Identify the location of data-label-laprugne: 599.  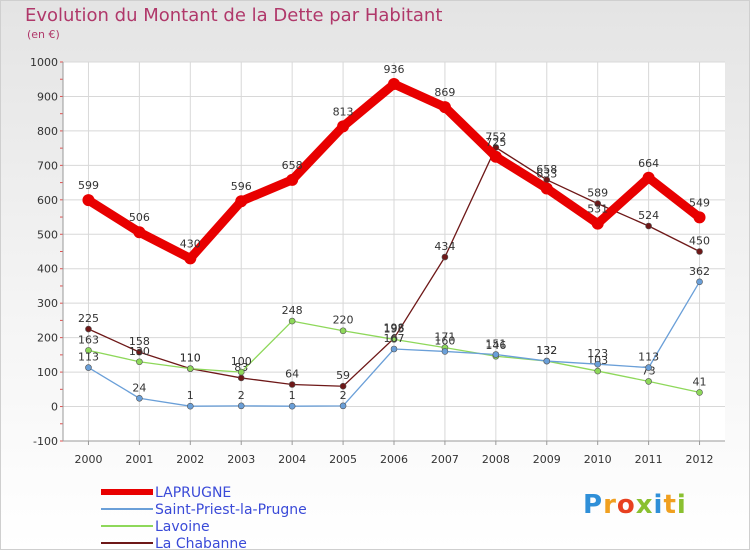
(88, 185).